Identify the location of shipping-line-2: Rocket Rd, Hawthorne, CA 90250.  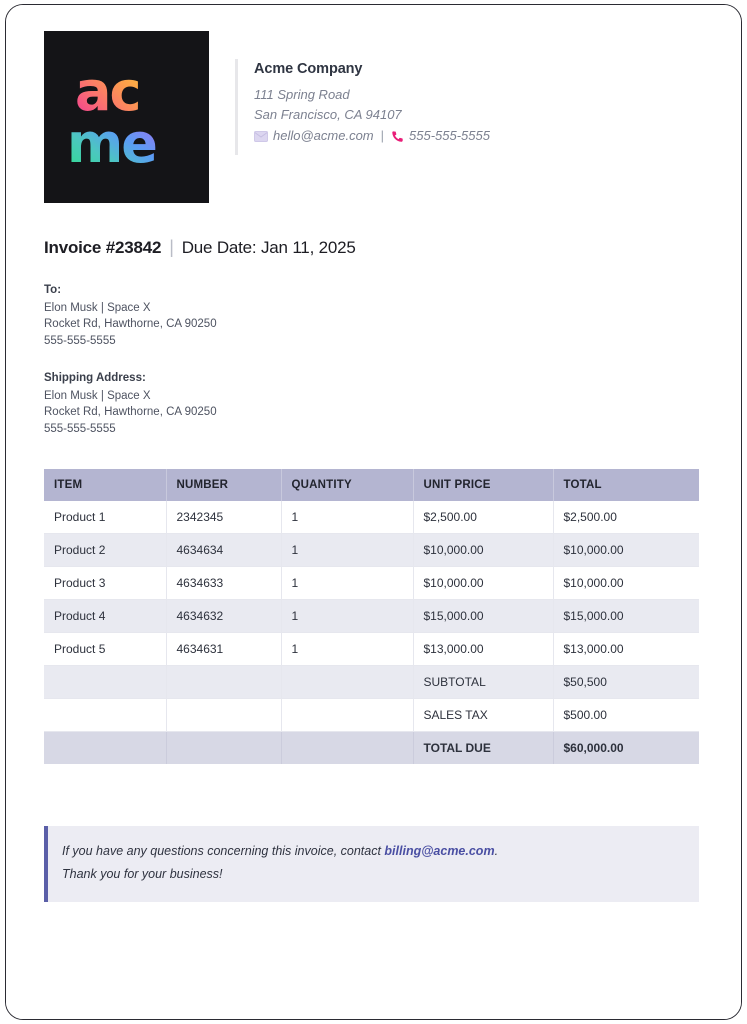
(130, 412).